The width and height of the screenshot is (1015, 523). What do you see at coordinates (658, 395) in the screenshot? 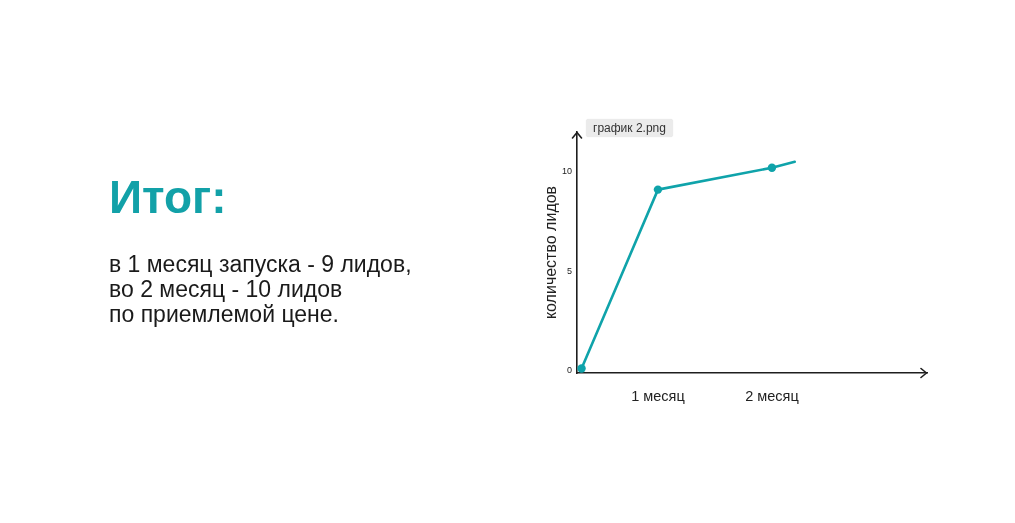
I see `x-tick-label: 1 месяц` at bounding box center [658, 395].